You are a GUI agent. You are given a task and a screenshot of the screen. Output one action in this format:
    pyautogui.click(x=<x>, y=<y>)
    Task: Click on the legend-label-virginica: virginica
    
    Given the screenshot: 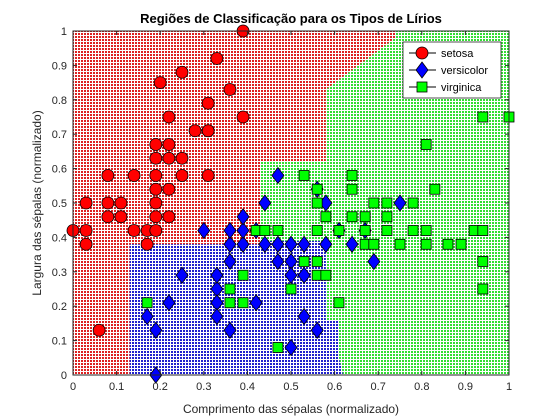 What is the action you would take?
    pyautogui.click(x=461, y=88)
    